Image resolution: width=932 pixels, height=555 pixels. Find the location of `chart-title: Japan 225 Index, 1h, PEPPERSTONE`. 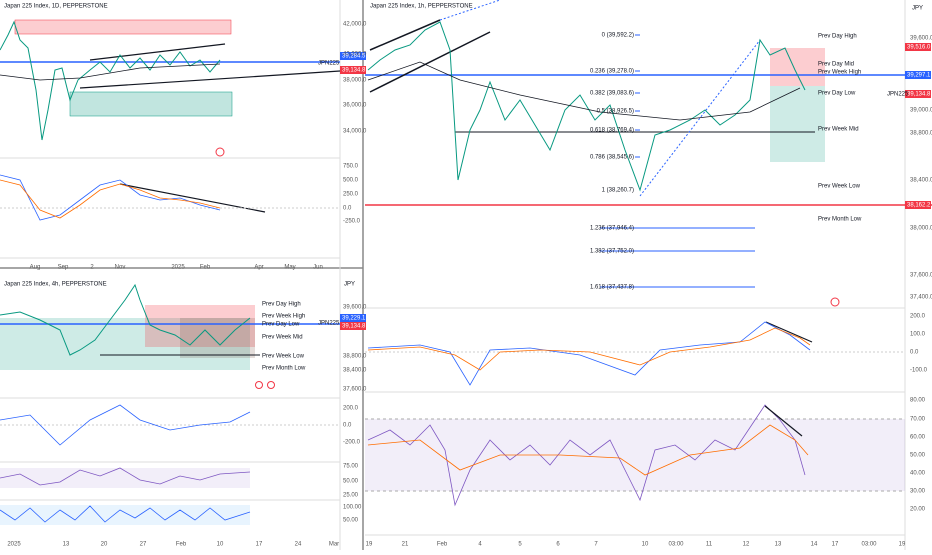

chart-title: Japan 225 Index, 1h, PEPPERSTONE is located at coordinates (421, 7).